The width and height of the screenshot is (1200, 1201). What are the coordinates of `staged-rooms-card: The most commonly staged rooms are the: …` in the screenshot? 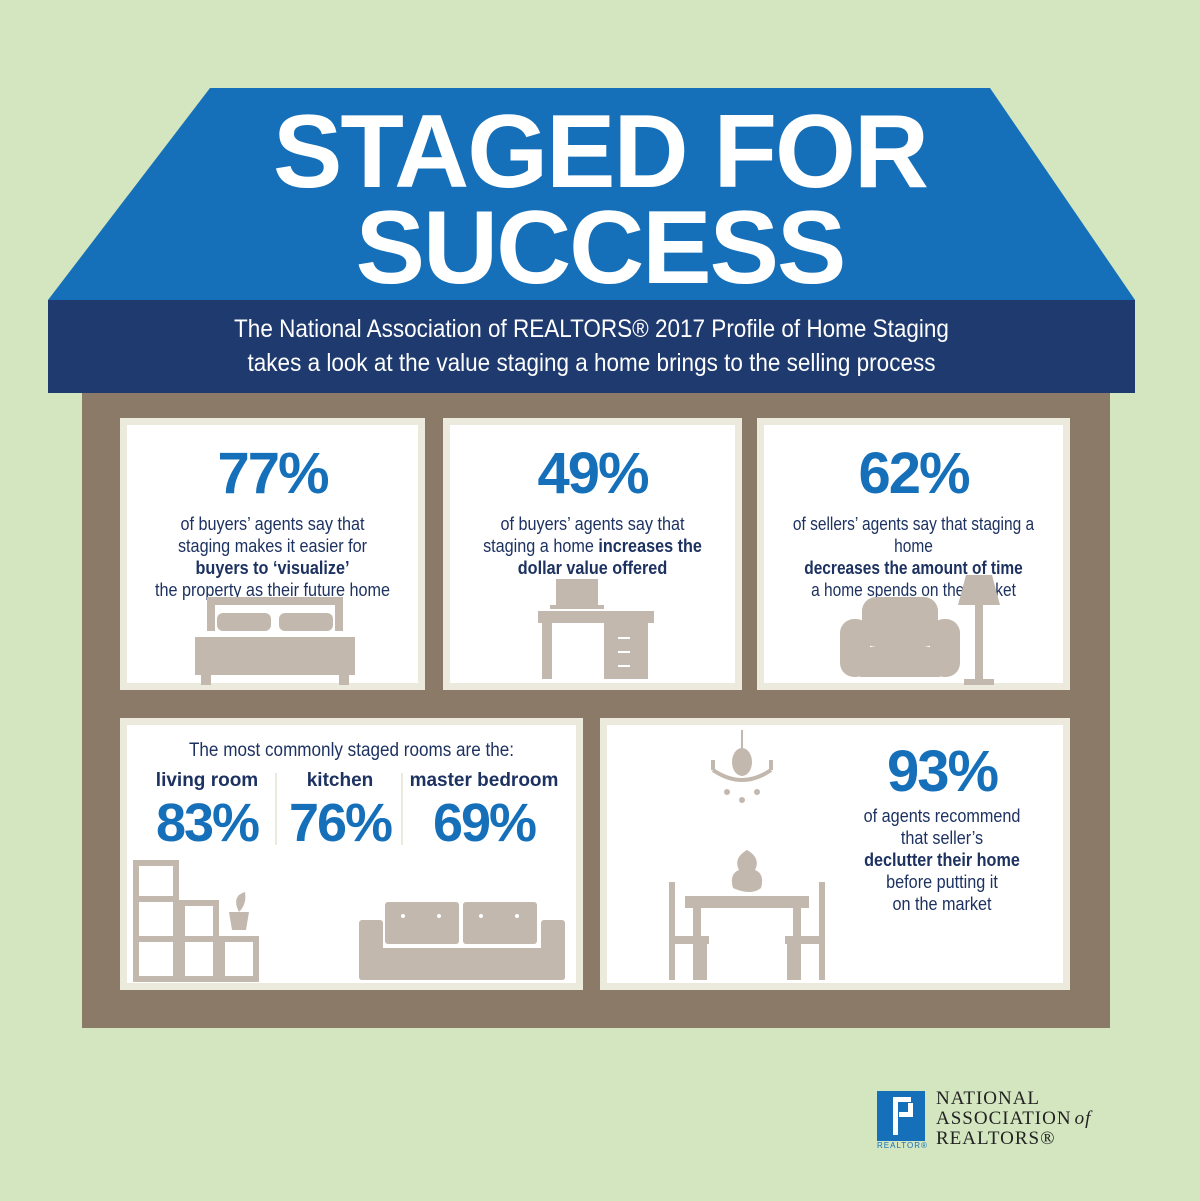 It's located at (351, 854).